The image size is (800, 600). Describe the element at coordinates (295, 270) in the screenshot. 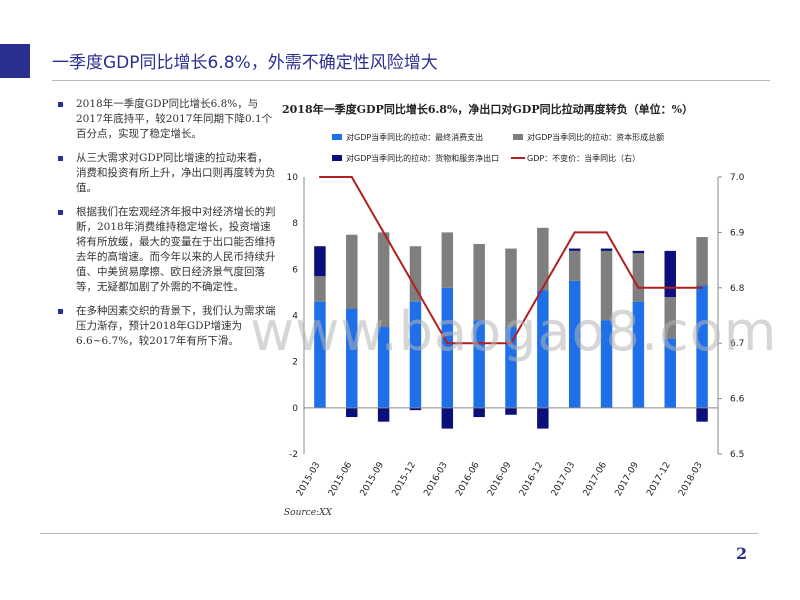

I see `left-tick-label: 6` at that location.